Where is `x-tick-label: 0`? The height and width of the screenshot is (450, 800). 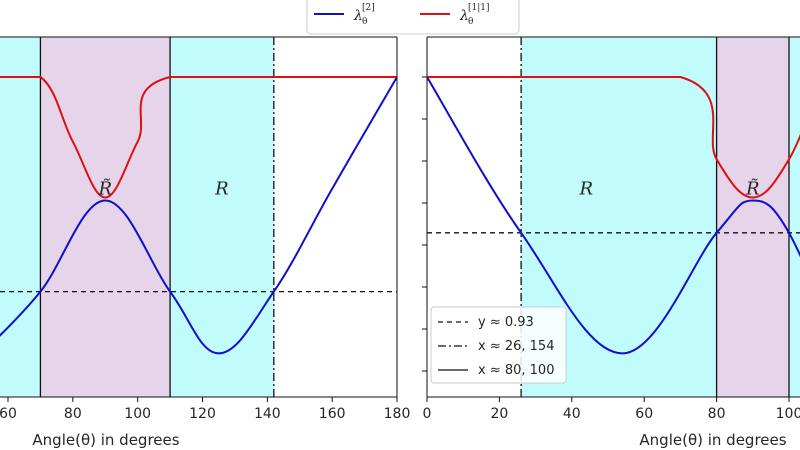 x-tick-label: 0 is located at coordinates (427, 414).